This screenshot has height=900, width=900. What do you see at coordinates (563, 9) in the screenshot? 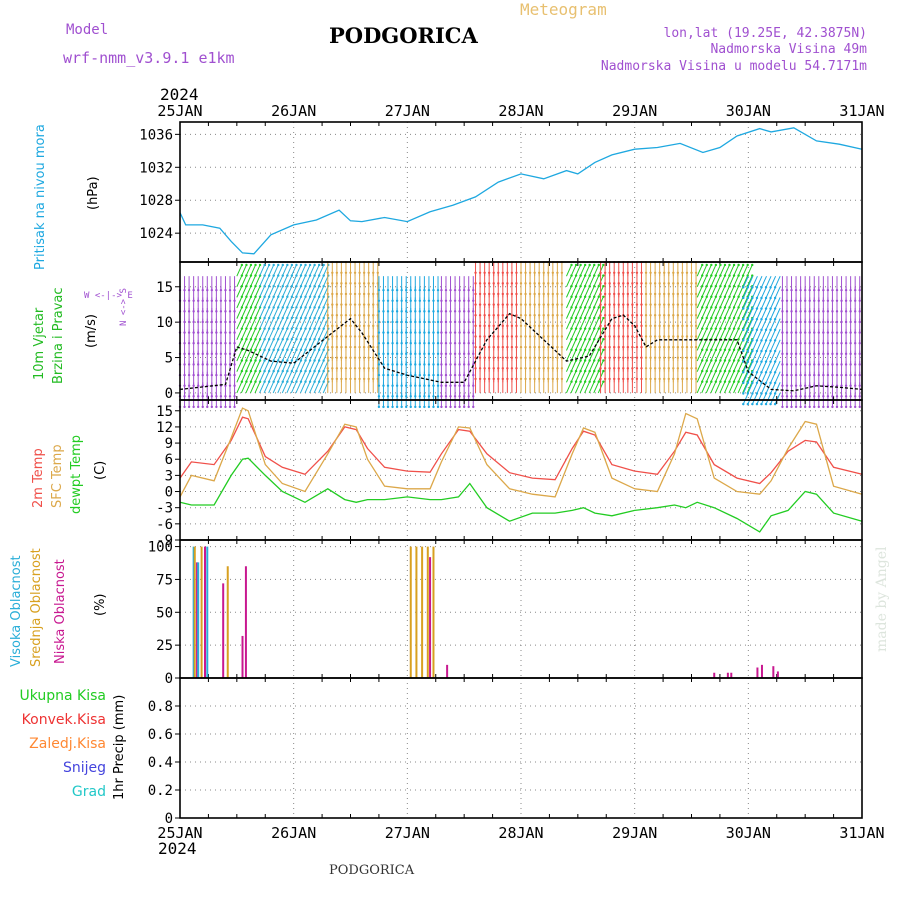
I see `chart-kind: Meteogram` at bounding box center [563, 9].